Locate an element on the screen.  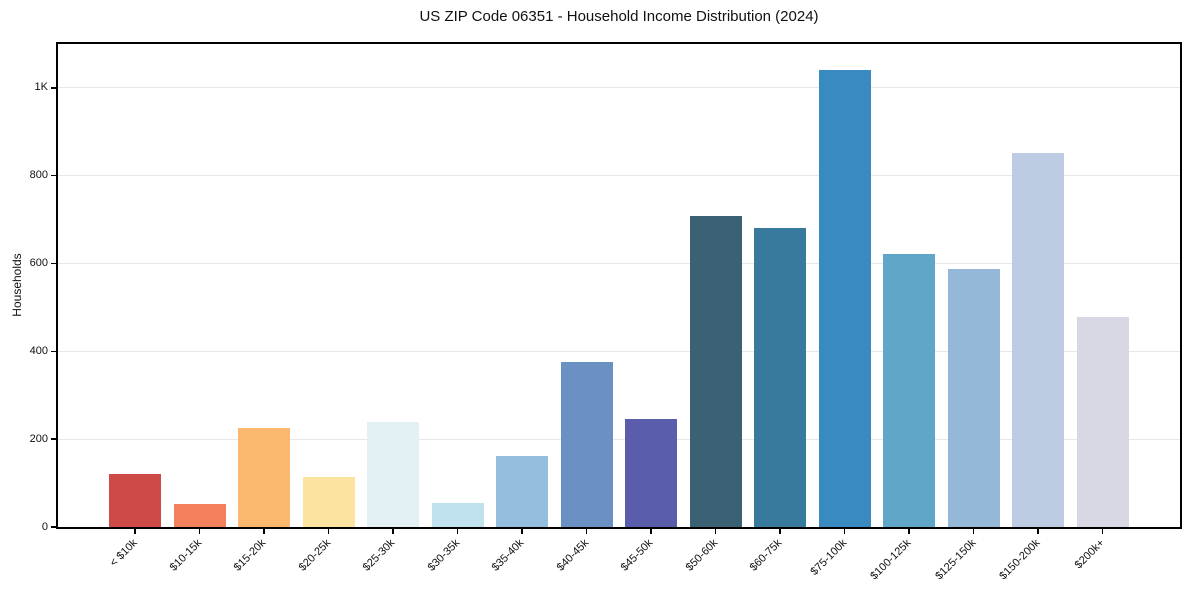
y-axis-label: Households is located at coordinates (17, 285).